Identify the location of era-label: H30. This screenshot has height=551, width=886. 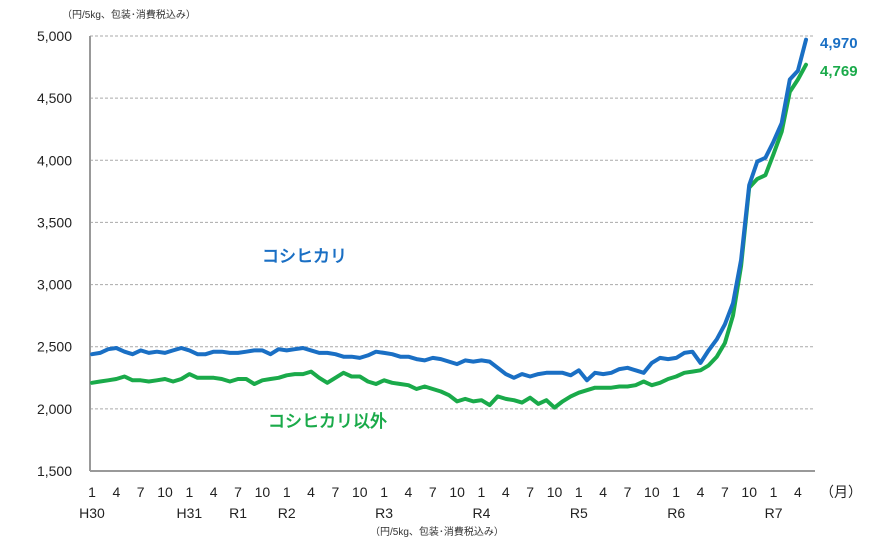
(92, 513).